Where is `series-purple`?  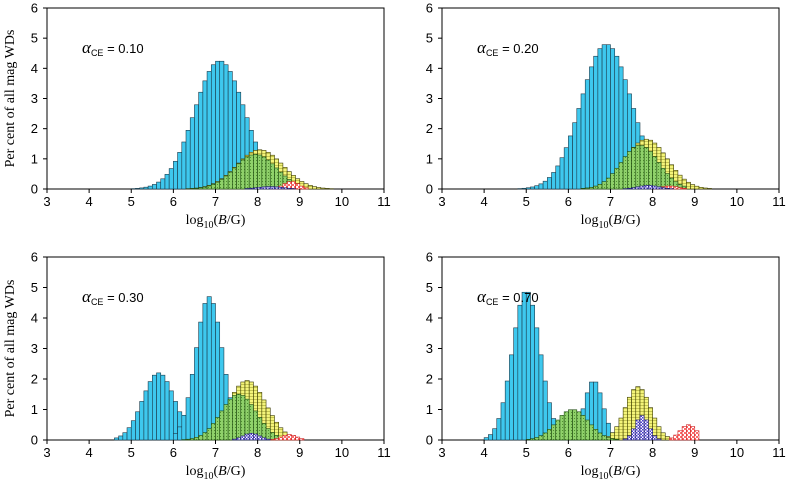
series-purple is located at coordinates (648, 187).